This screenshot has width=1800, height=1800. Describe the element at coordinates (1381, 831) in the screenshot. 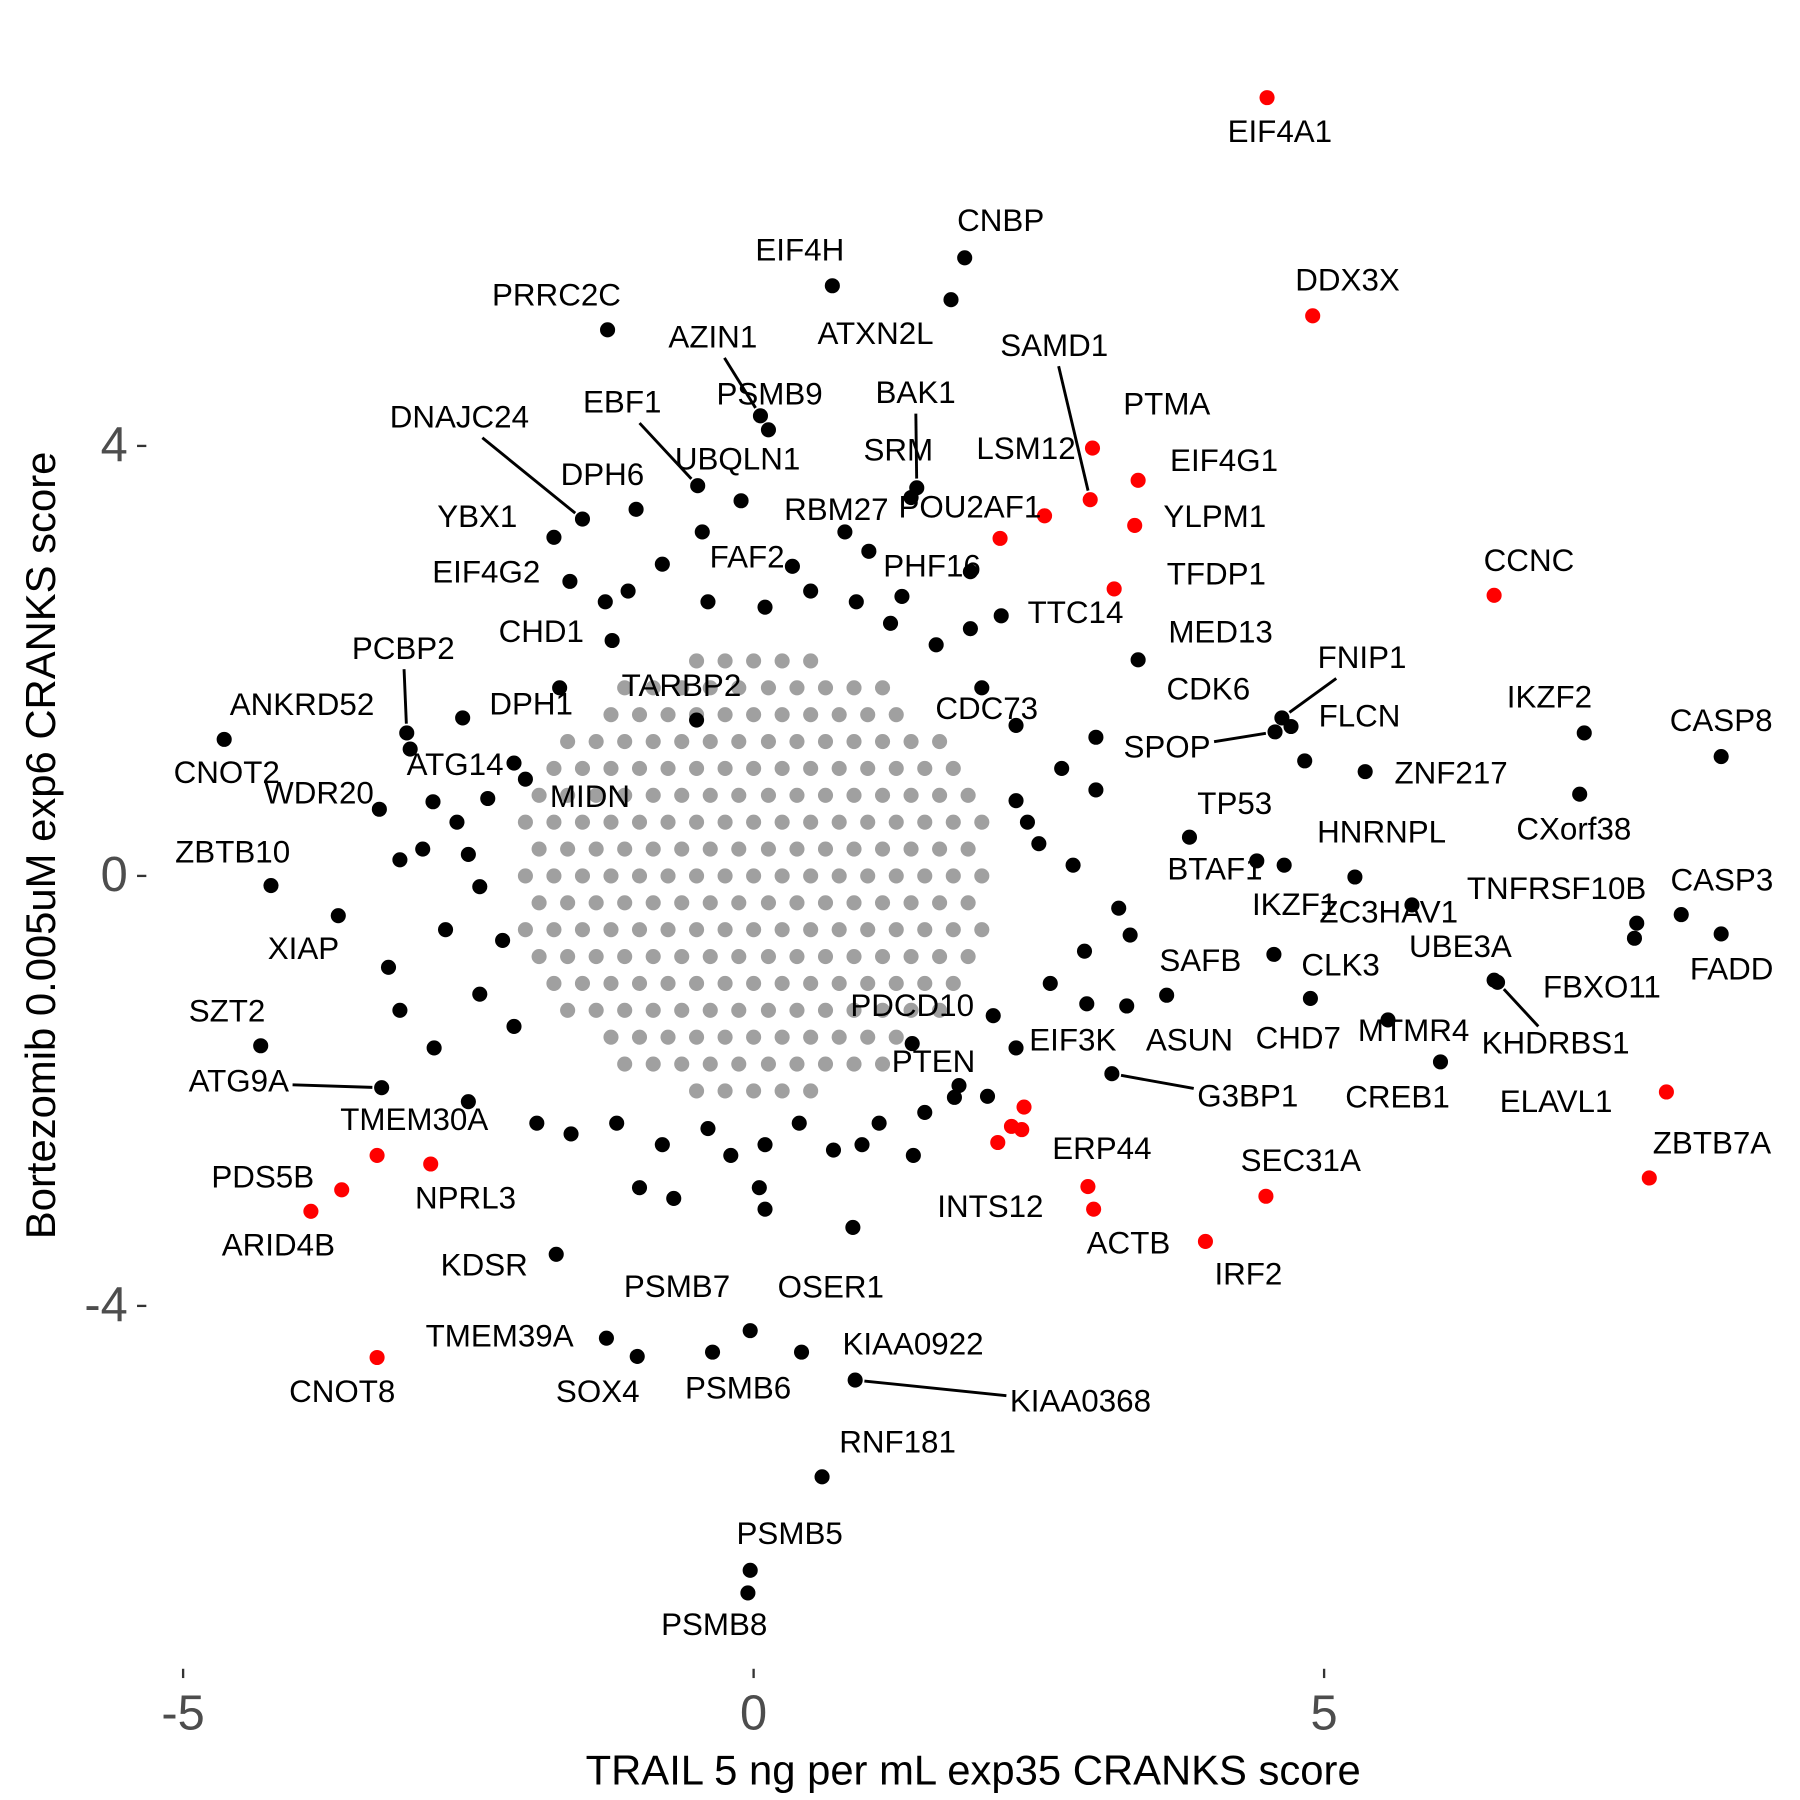

I see `point-label: HNRNPL` at that location.